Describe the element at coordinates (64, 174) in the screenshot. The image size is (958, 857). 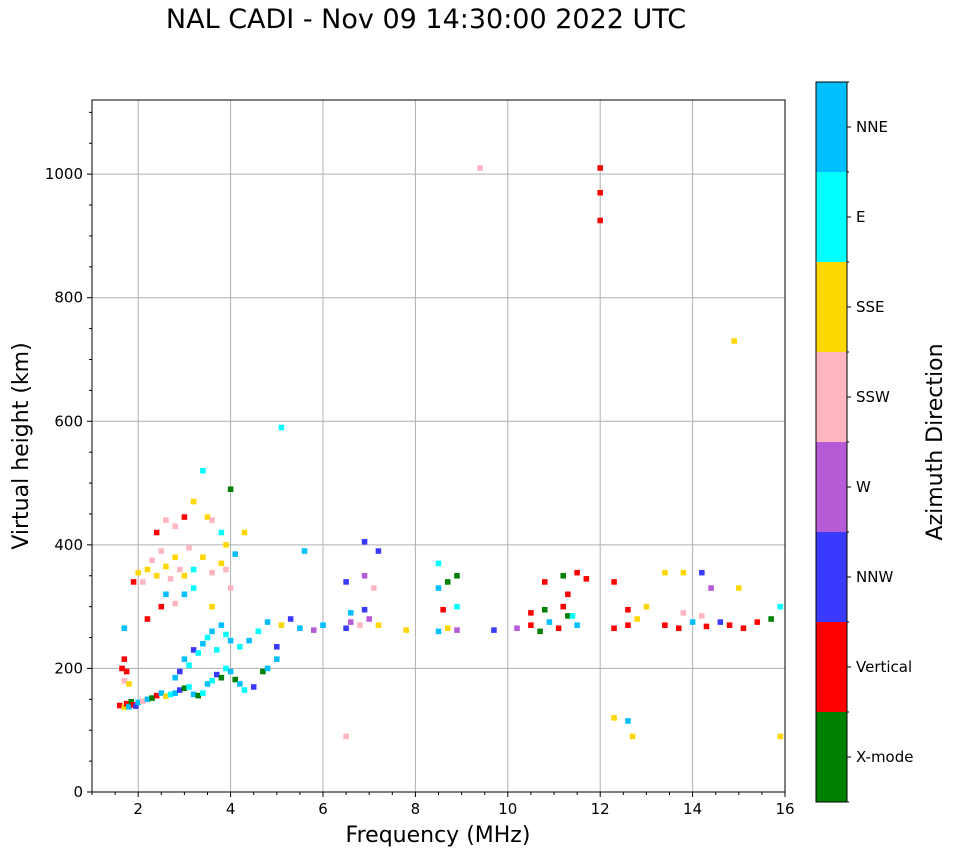
I see `y-tick-label: 1000` at that location.